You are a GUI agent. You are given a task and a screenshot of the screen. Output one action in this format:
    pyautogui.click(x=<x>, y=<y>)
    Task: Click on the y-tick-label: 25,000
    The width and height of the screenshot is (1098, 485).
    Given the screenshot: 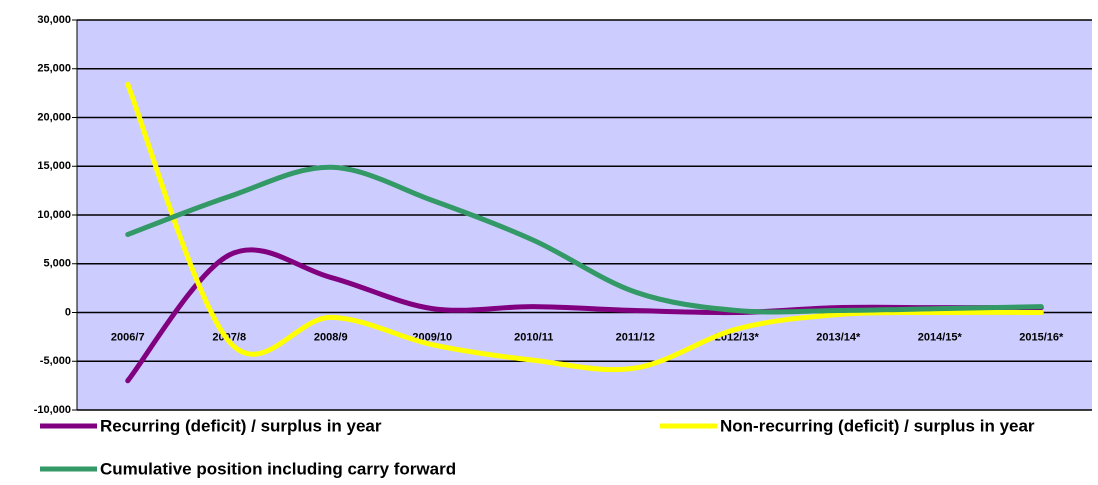 What is the action you would take?
    pyautogui.click(x=54, y=69)
    